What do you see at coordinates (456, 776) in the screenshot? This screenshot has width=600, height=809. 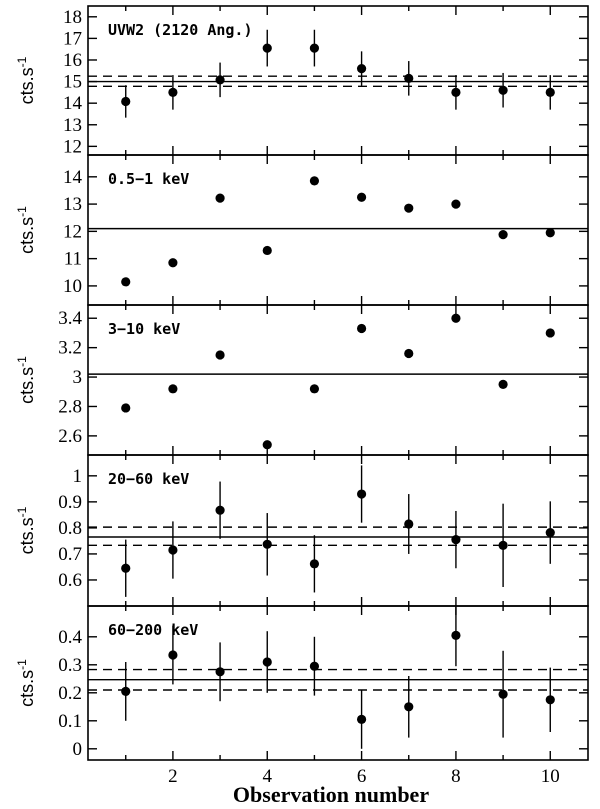 I see `x-tick-label: 8` at bounding box center [456, 776].